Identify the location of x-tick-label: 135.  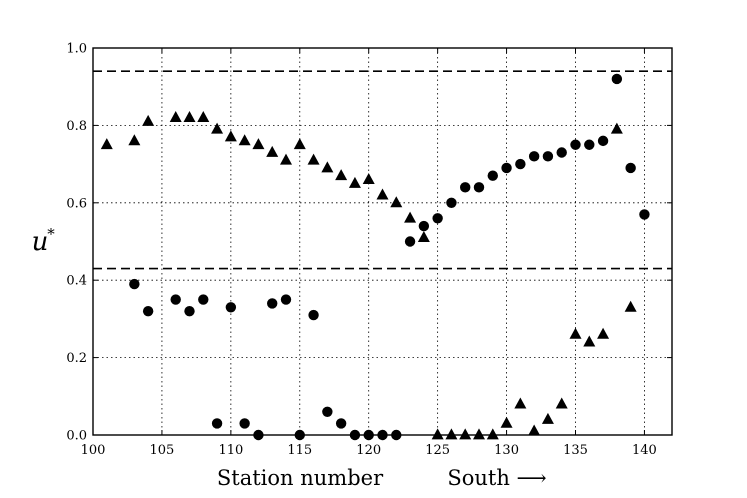
(575, 450).